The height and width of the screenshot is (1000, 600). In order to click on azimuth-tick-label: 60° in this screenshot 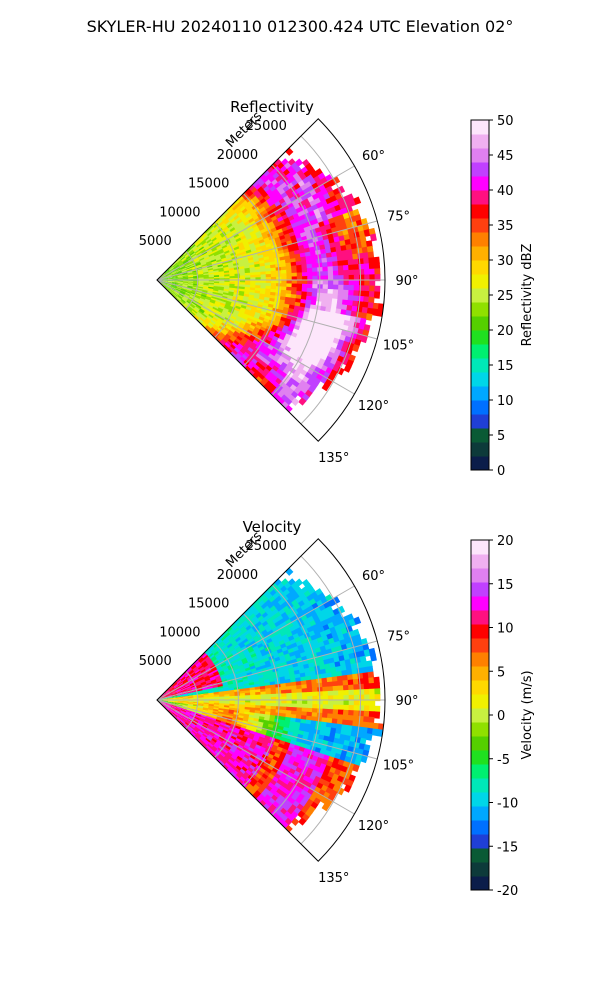, I will do `click(373, 576)`.